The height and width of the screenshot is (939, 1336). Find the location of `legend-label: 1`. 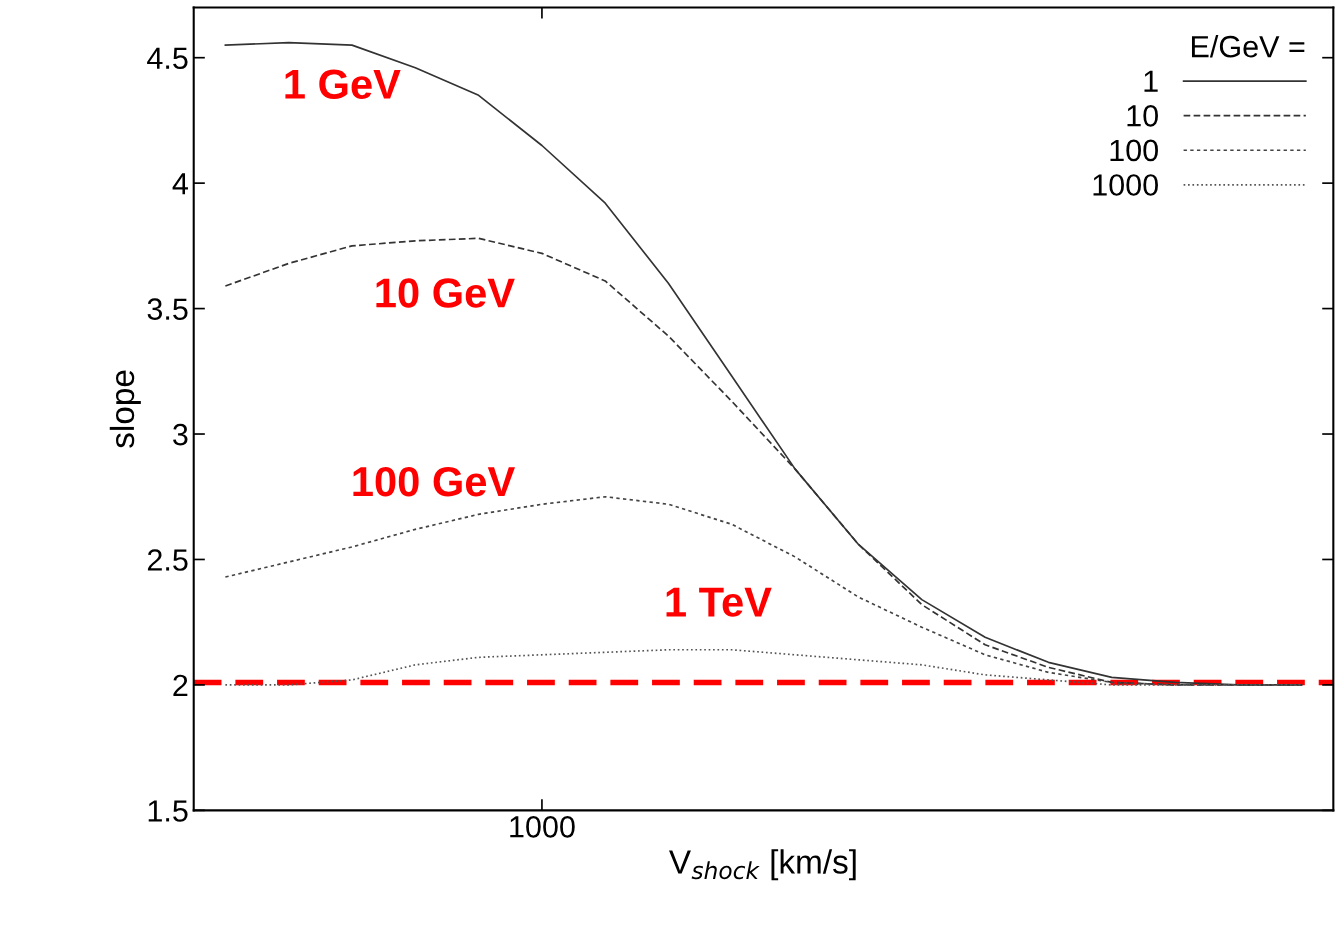

legend-label: 1 is located at coordinates (1151, 81).